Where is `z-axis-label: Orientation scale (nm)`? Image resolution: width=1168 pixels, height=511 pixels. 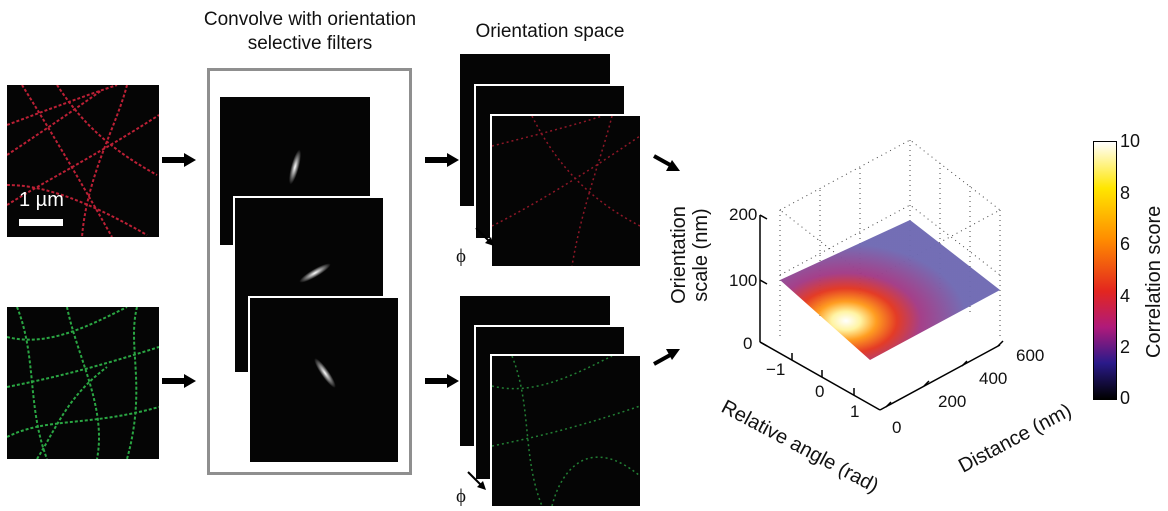 z-axis-label: Orientation scale (nm) is located at coordinates (690, 255).